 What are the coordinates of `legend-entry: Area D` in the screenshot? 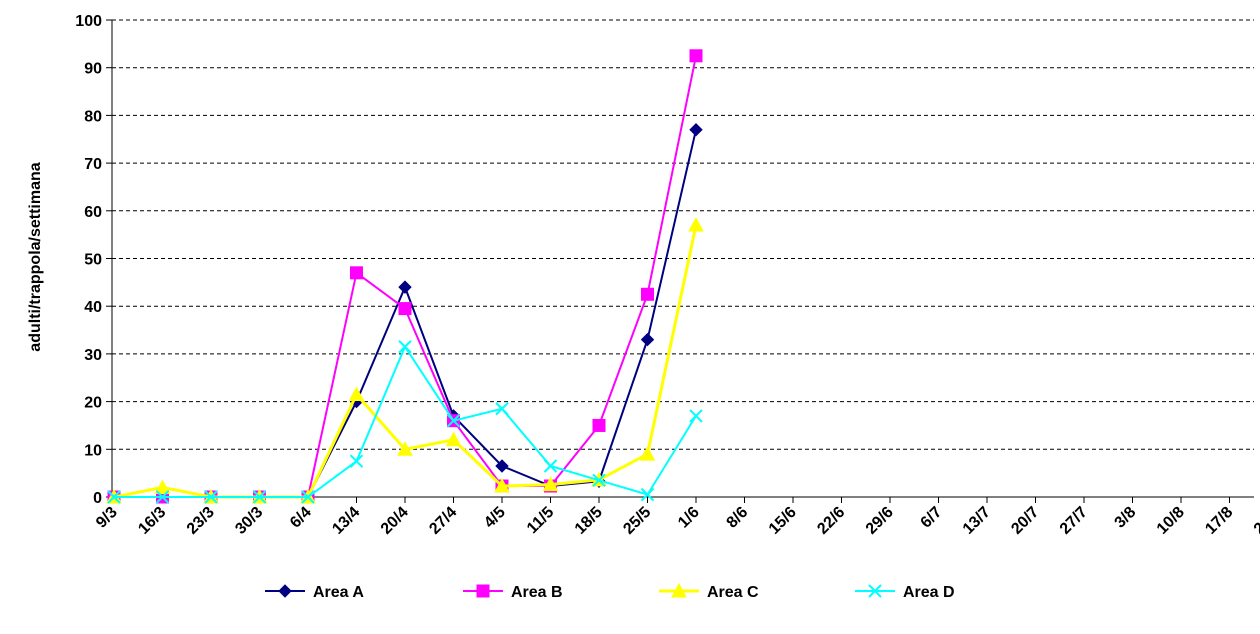 It's located at (905, 592).